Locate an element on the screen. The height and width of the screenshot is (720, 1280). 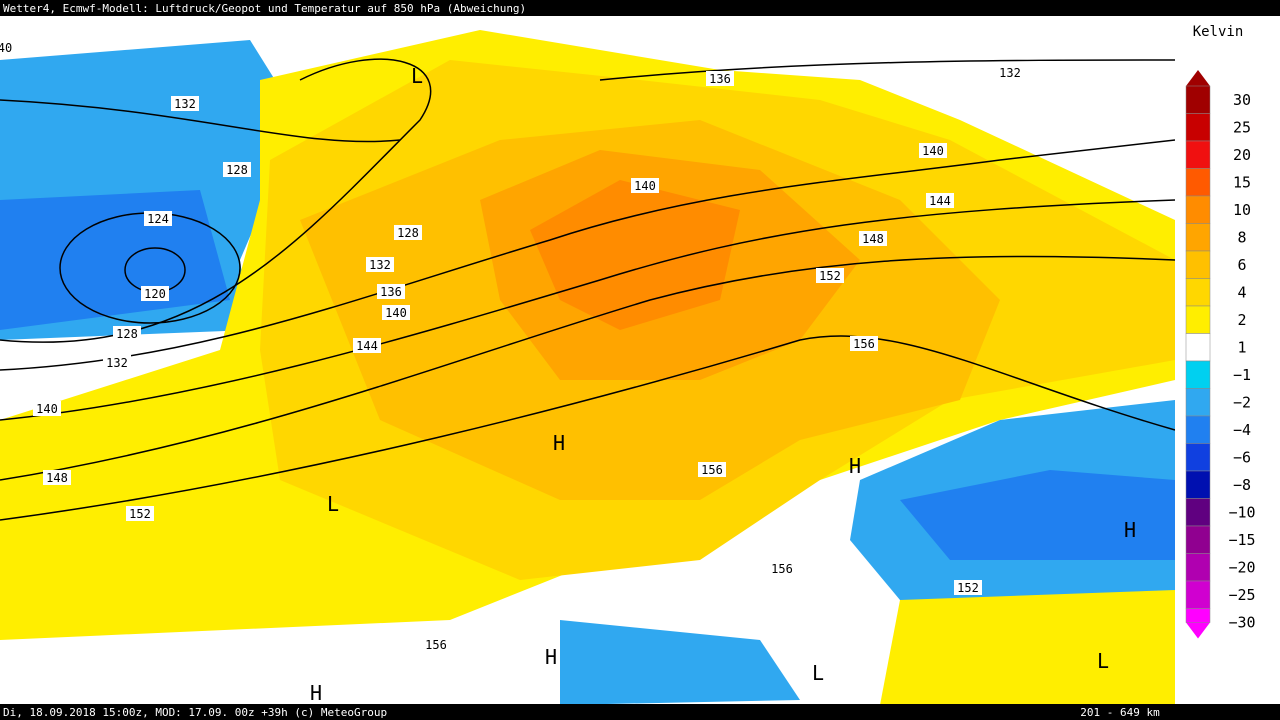
legend-label: 25 is located at coordinates (1242, 128).